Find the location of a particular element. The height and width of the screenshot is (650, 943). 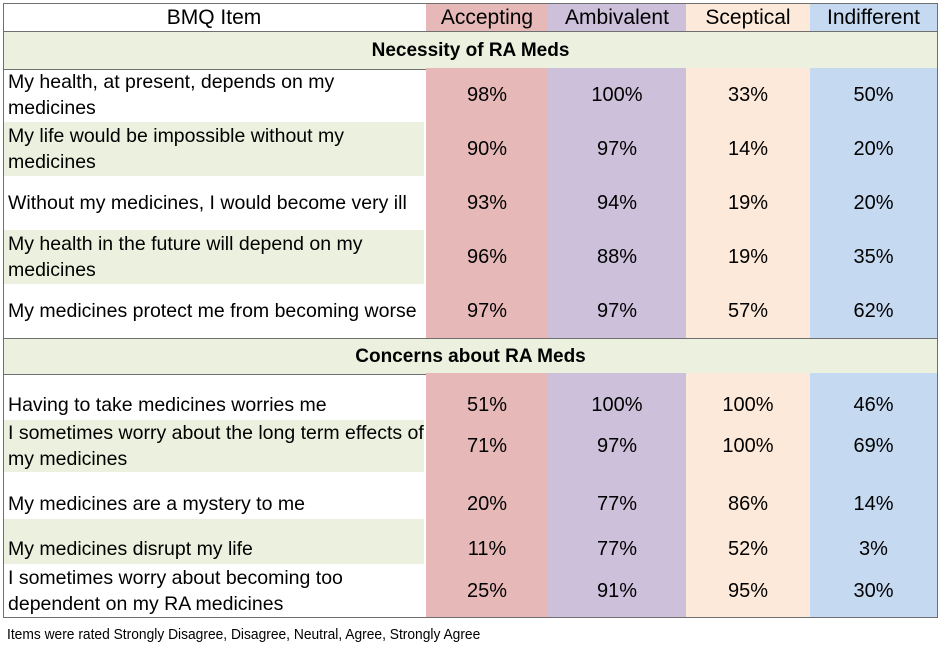

header-sceptical: Sceptical is located at coordinates (748, 17).